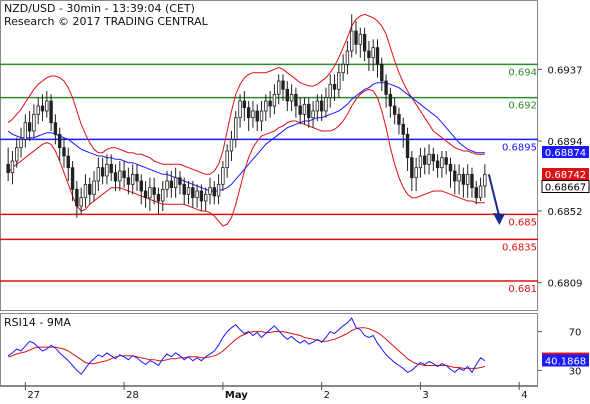 This screenshot has width=590, height=404. What do you see at coordinates (106, 21) in the screenshot?
I see `research-credit: Research © 2017 TRADING CENTRAL` at bounding box center [106, 21].